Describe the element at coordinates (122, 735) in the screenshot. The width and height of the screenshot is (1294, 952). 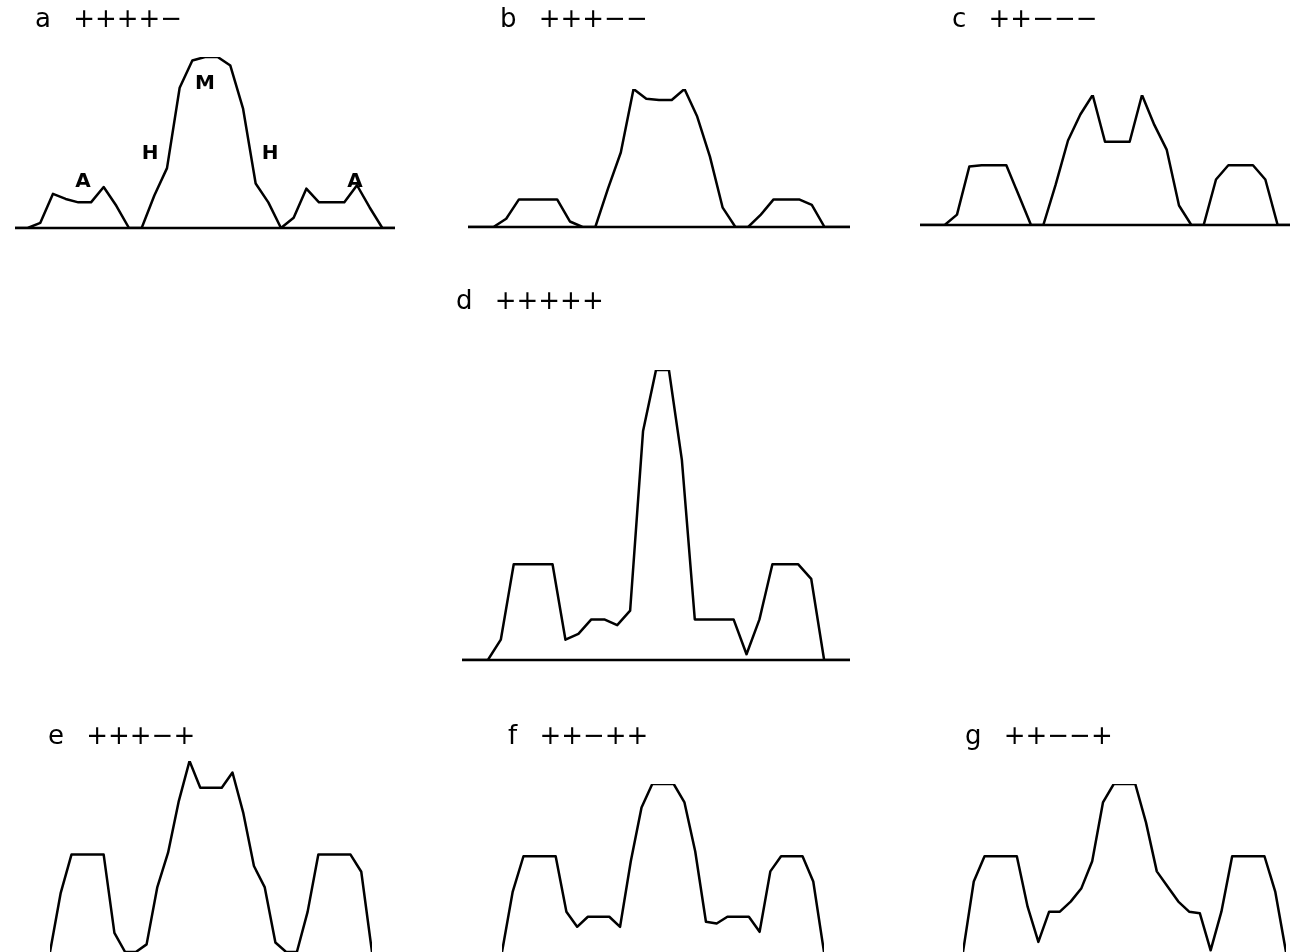
I see `chart-title: e +++−+` at that location.